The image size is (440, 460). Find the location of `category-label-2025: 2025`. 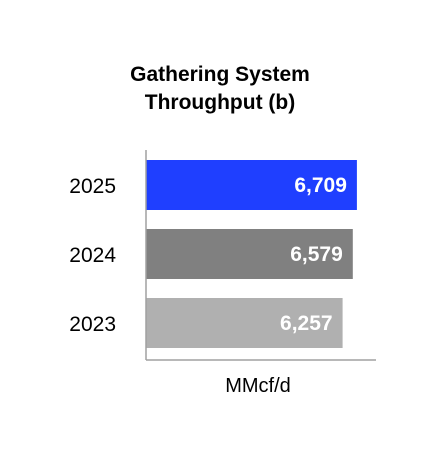

category-label-2025: 2025 is located at coordinates (92, 186).